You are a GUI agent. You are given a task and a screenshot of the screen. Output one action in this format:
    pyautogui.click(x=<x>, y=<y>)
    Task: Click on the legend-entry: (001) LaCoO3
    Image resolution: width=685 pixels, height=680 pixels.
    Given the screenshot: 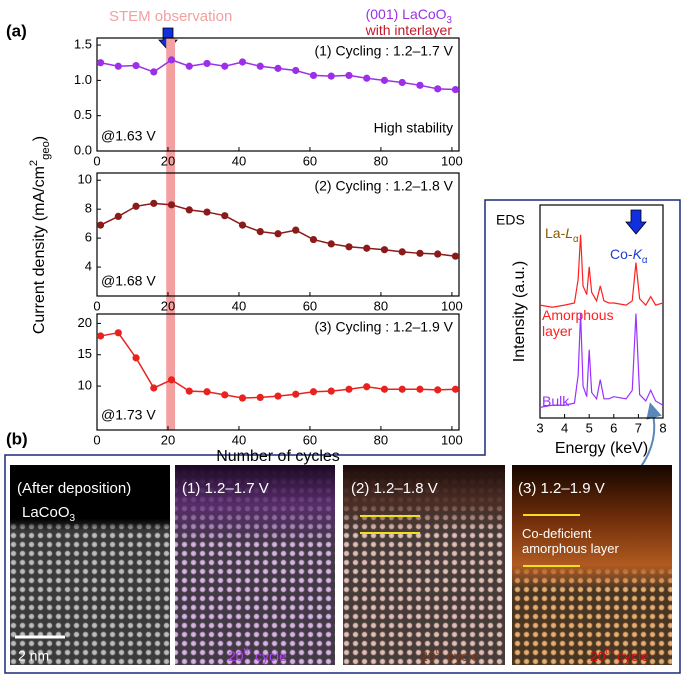 What is the action you would take?
    pyautogui.click(x=409, y=16)
    